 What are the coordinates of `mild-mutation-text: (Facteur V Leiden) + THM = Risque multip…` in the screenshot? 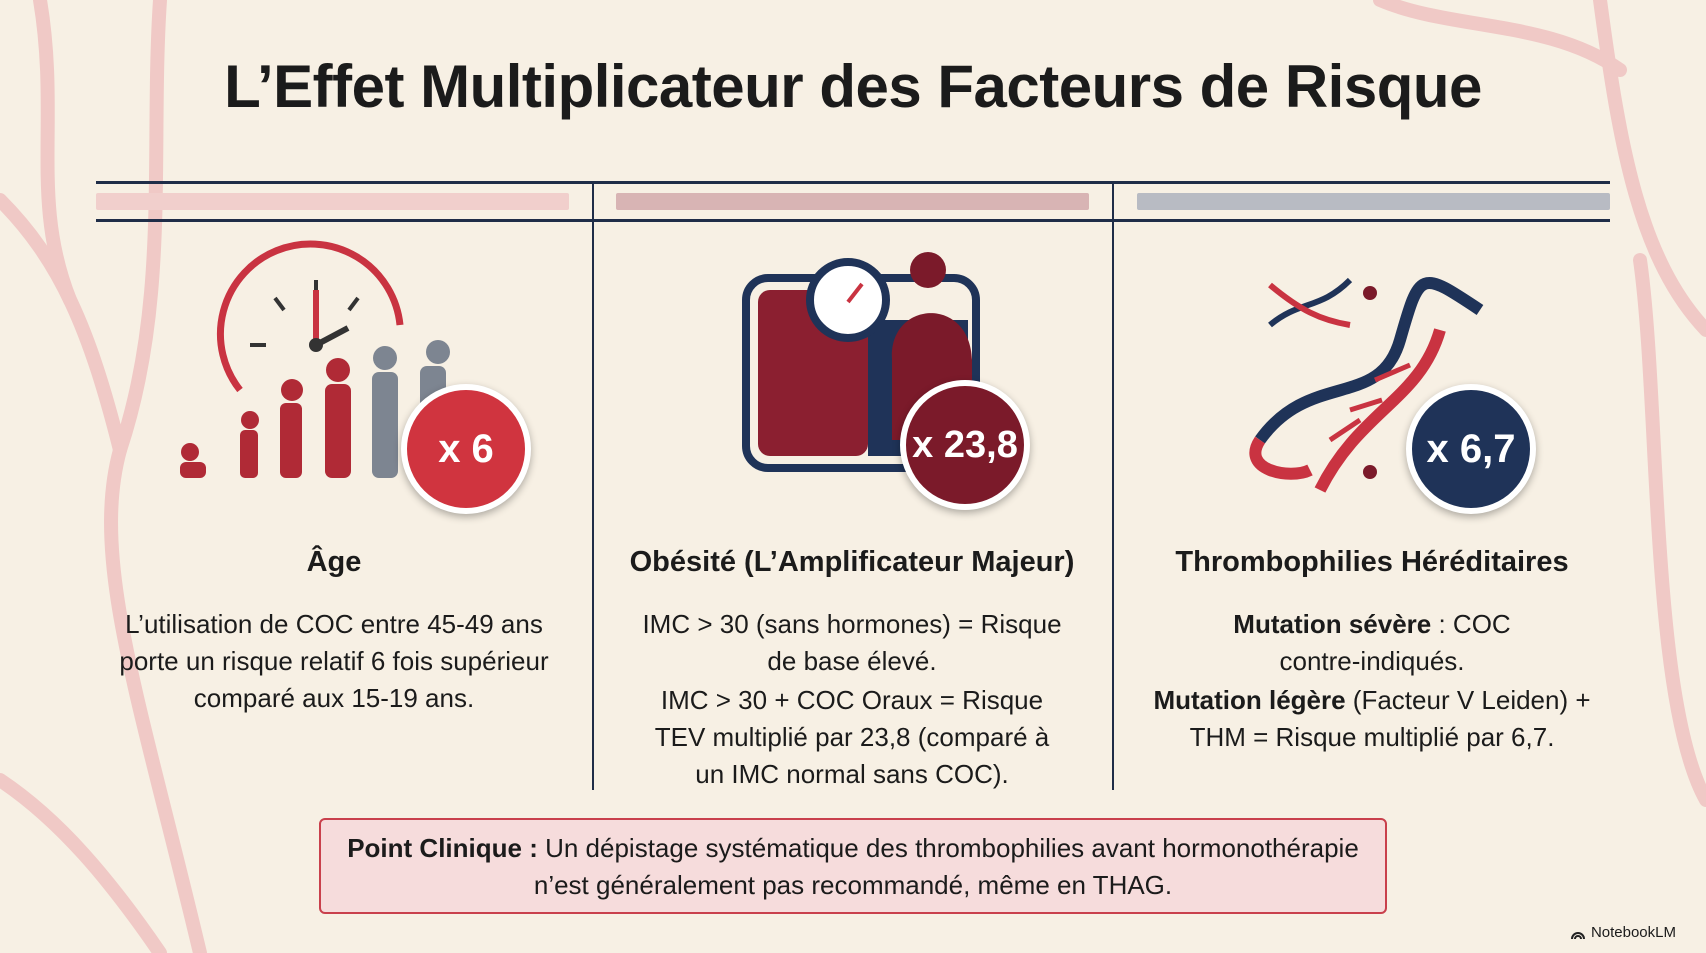 It's located at (1390, 718).